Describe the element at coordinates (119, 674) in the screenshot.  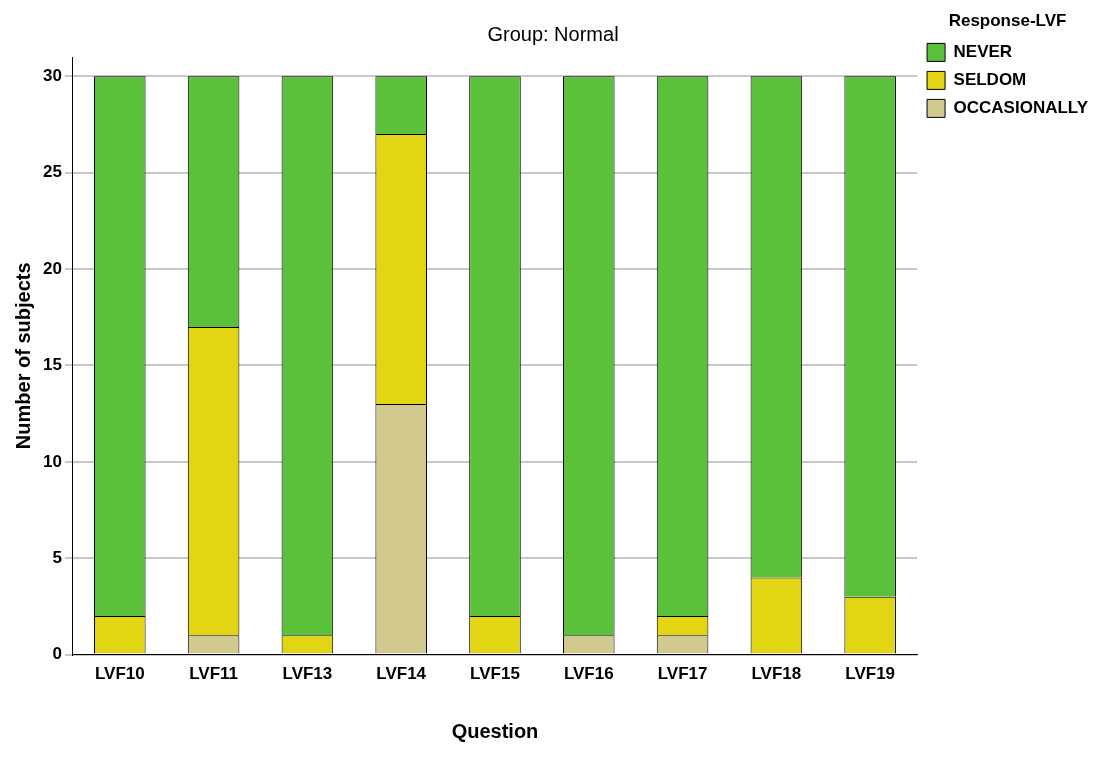
I see `x-tick-label: LVF10` at that location.